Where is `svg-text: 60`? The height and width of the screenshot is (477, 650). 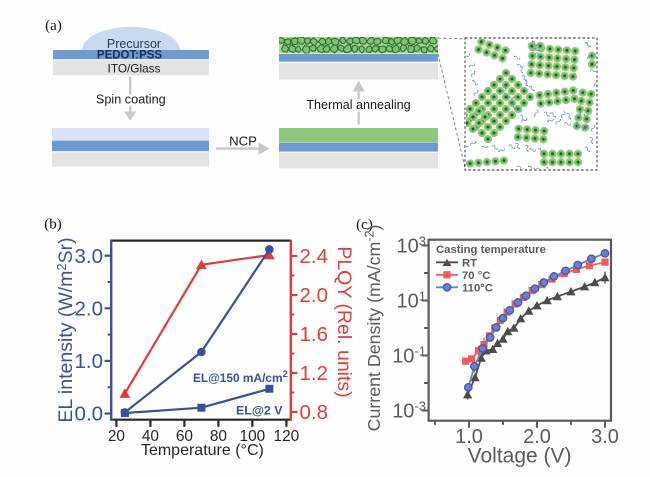
svg-text: 60 is located at coordinates (184, 436).